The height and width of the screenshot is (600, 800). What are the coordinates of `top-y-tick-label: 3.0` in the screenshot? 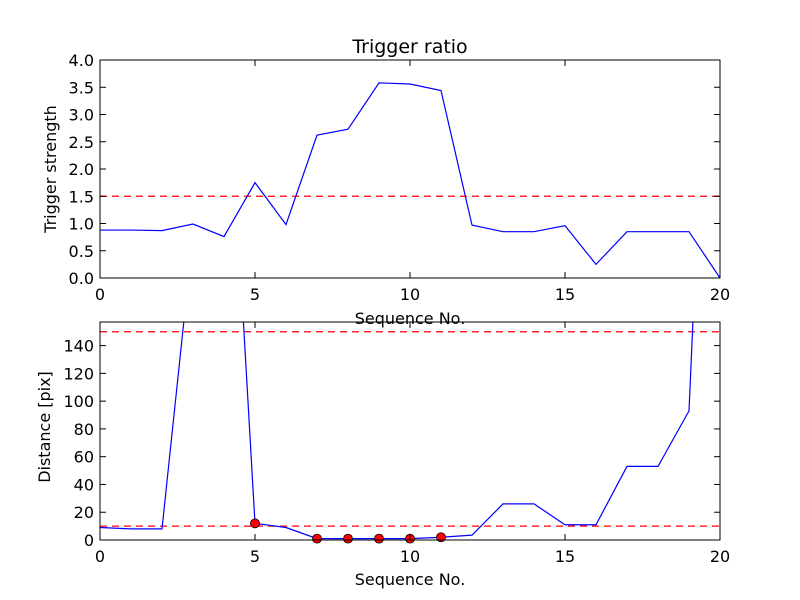 It's located at (81, 115).